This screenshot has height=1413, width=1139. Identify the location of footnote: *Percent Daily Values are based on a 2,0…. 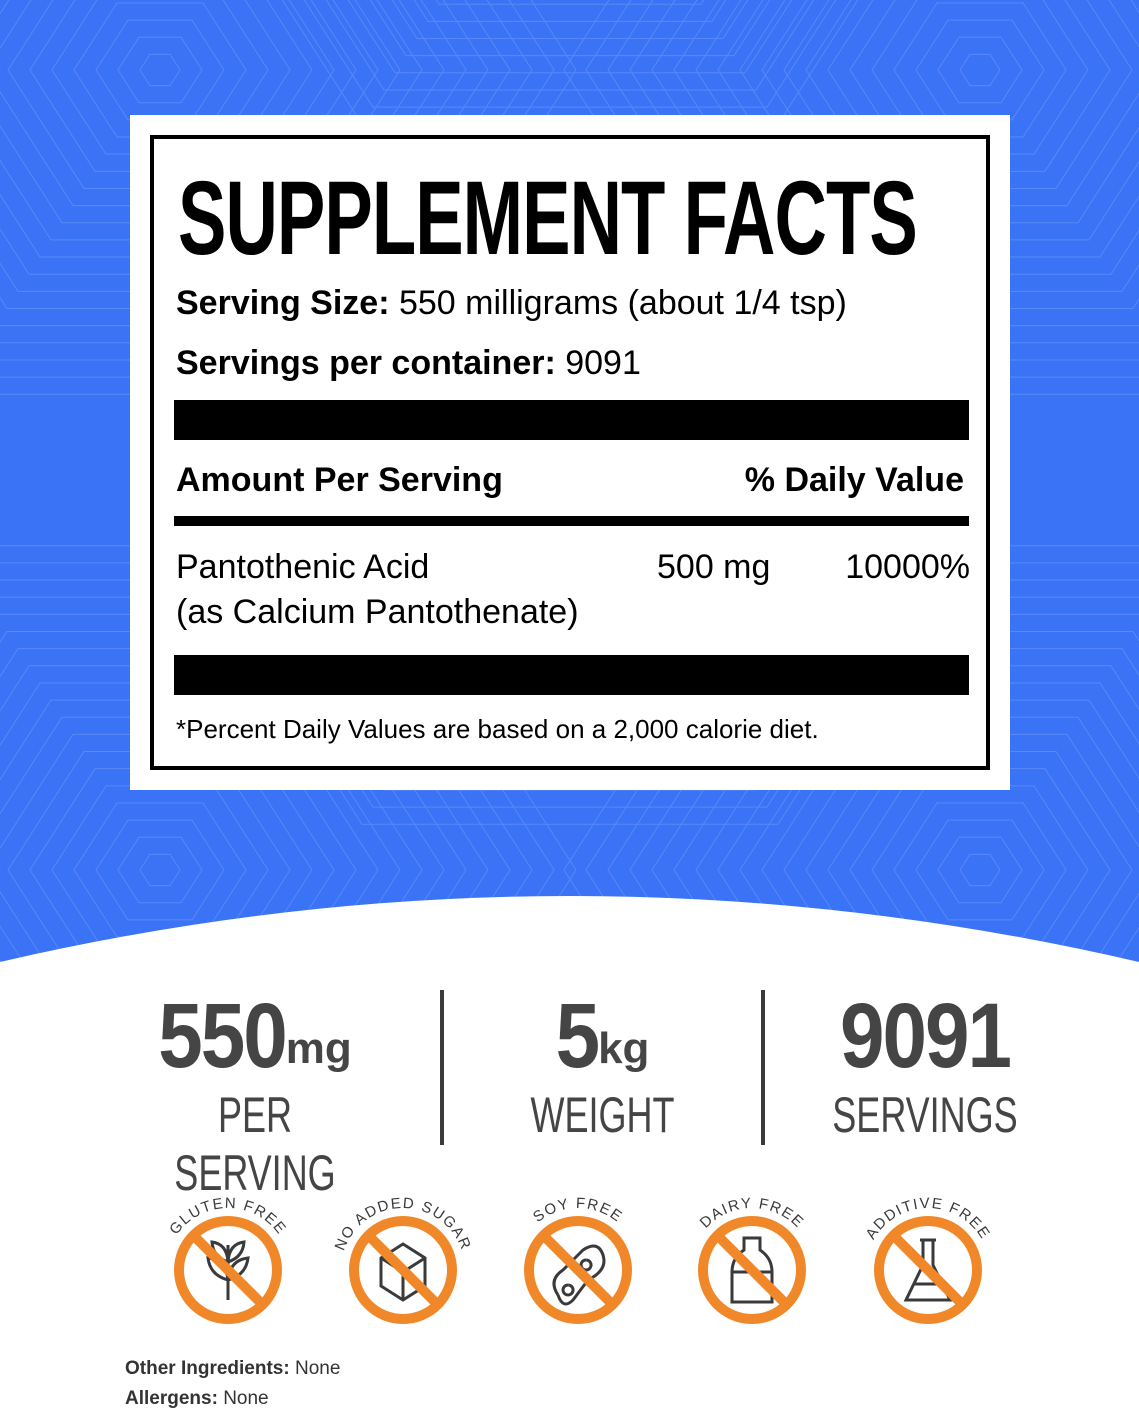
(497, 729).